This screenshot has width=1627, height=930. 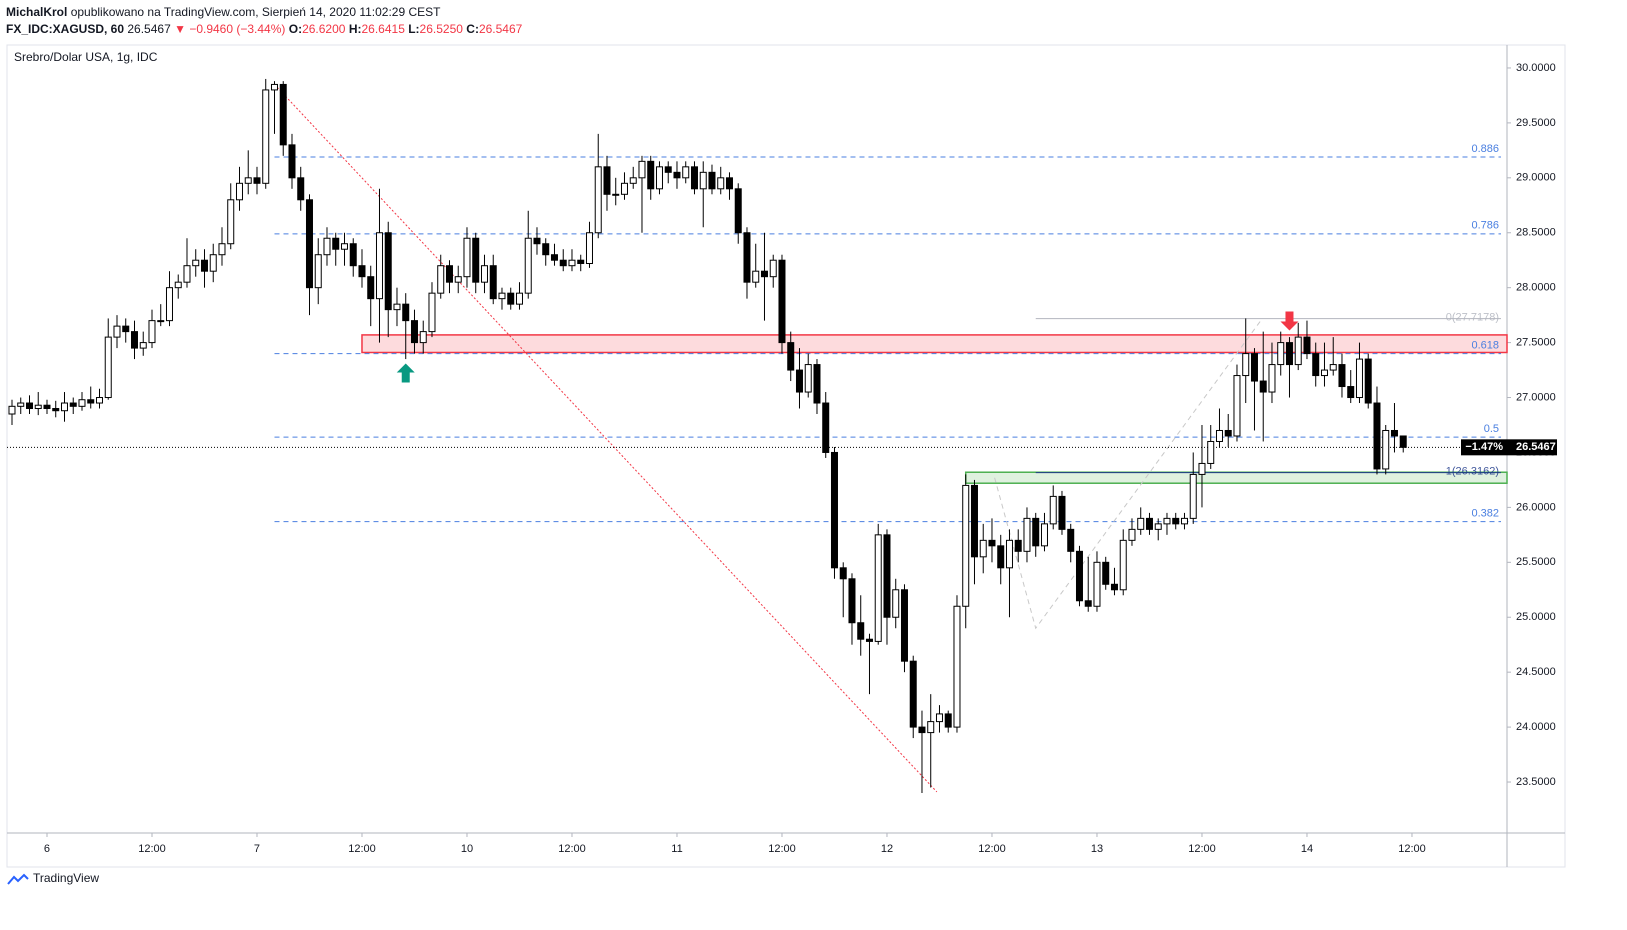 I want to click on y-tick-label: 30.0000, so click(x=1536, y=68).